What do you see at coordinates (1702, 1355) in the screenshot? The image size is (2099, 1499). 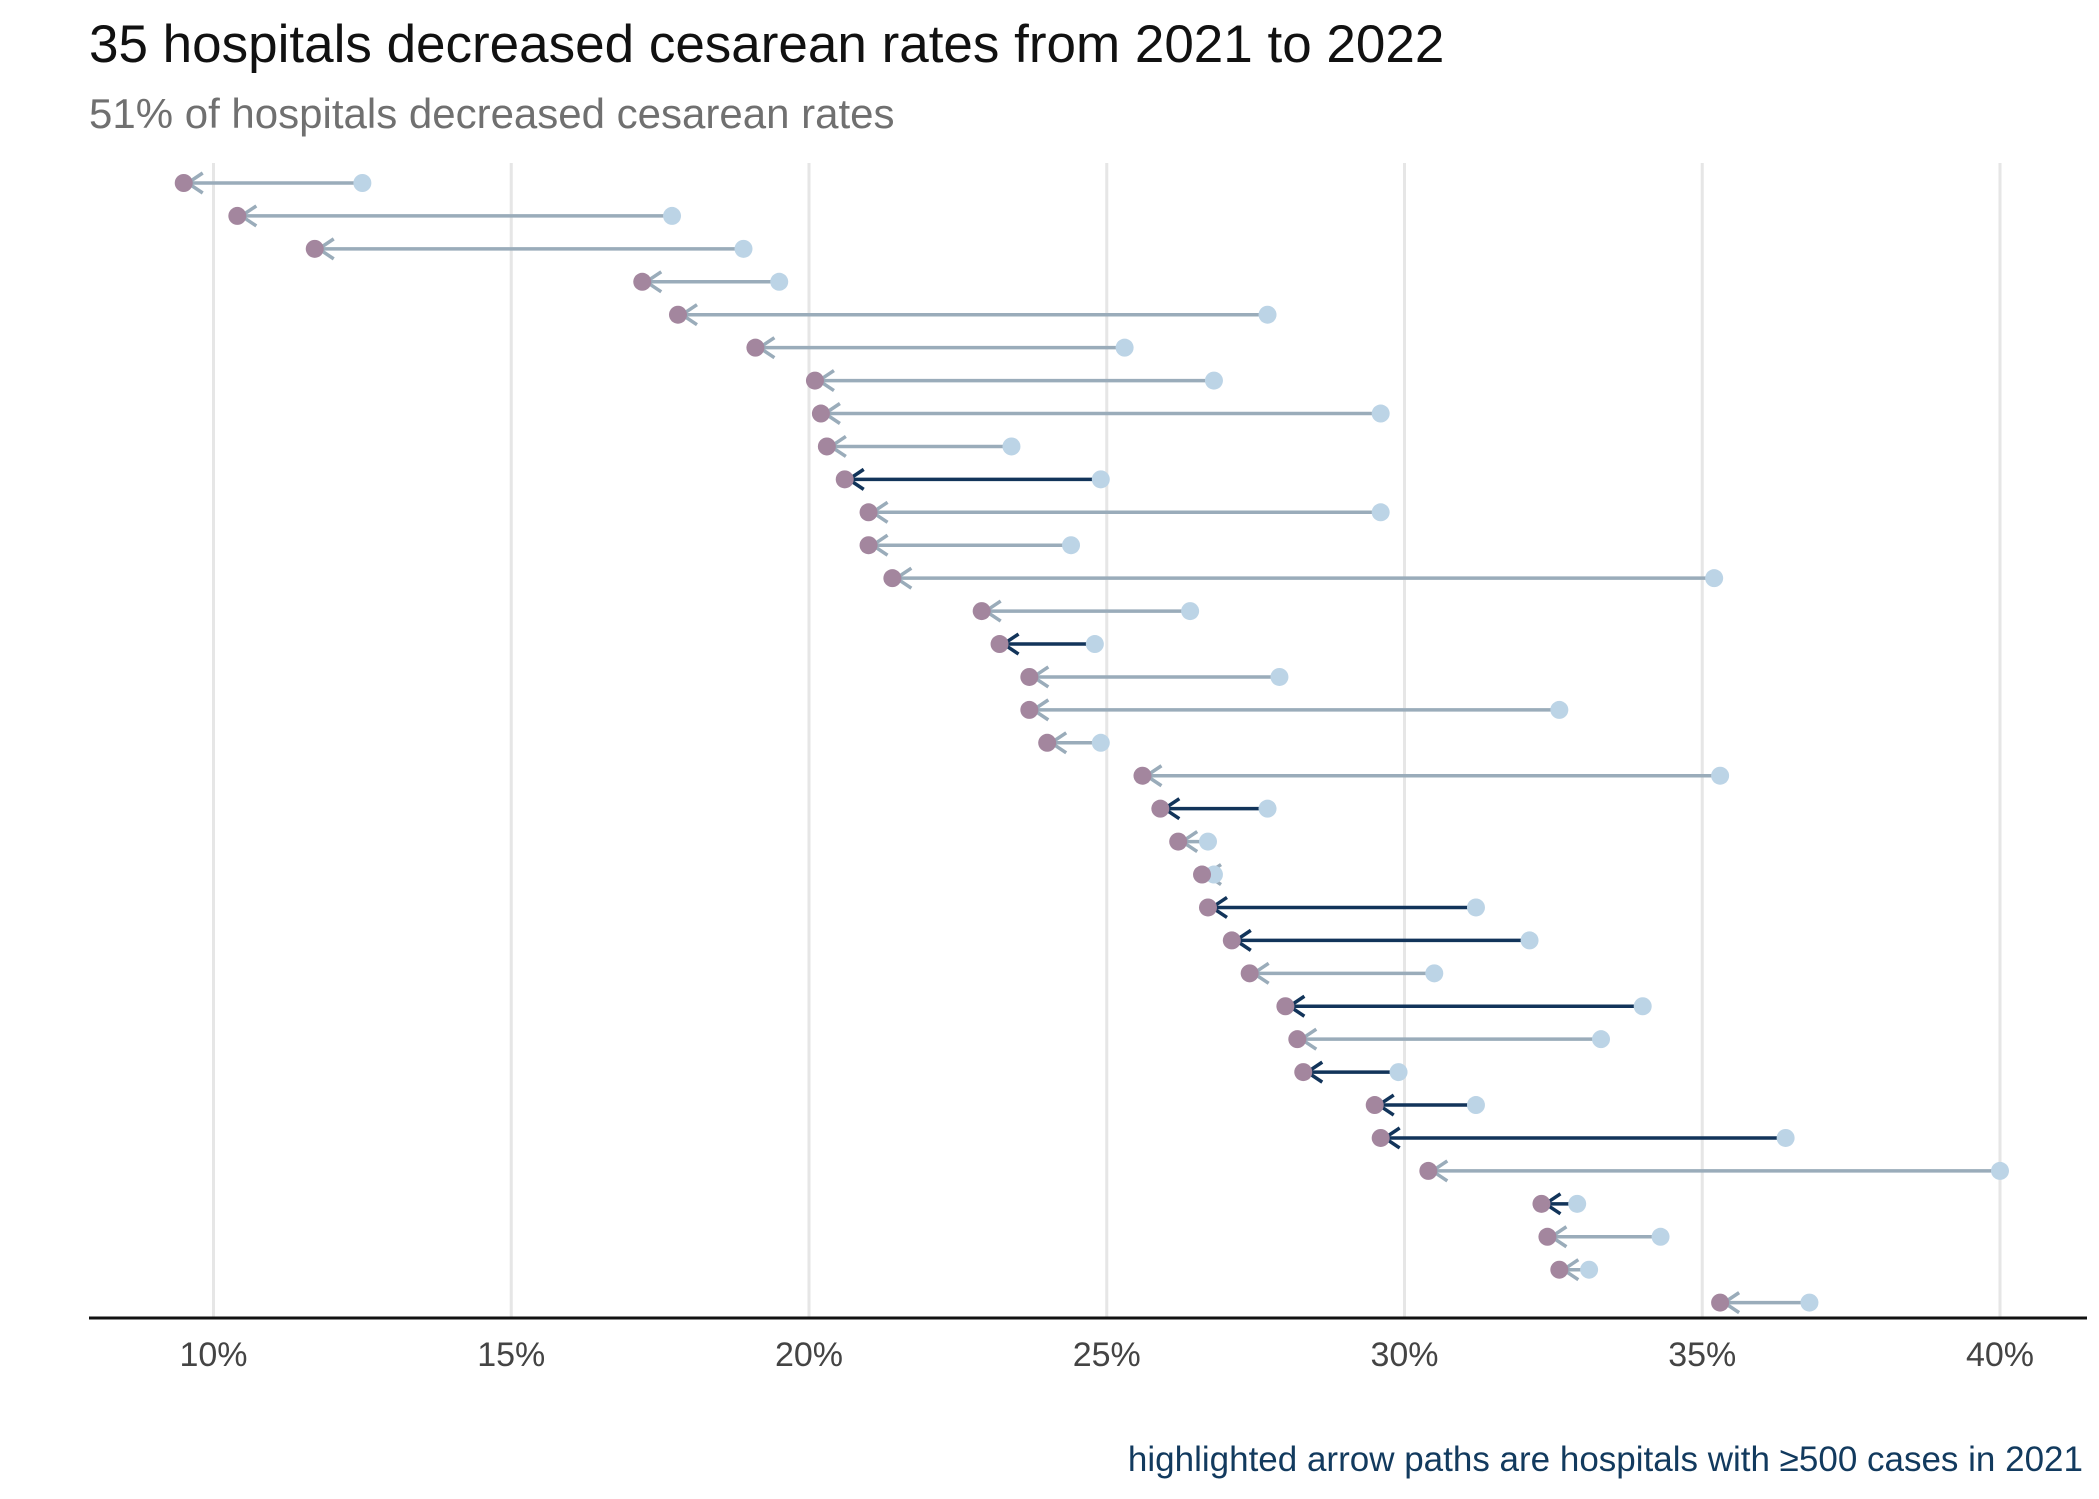 I see `x-tick-label: 35%` at bounding box center [1702, 1355].